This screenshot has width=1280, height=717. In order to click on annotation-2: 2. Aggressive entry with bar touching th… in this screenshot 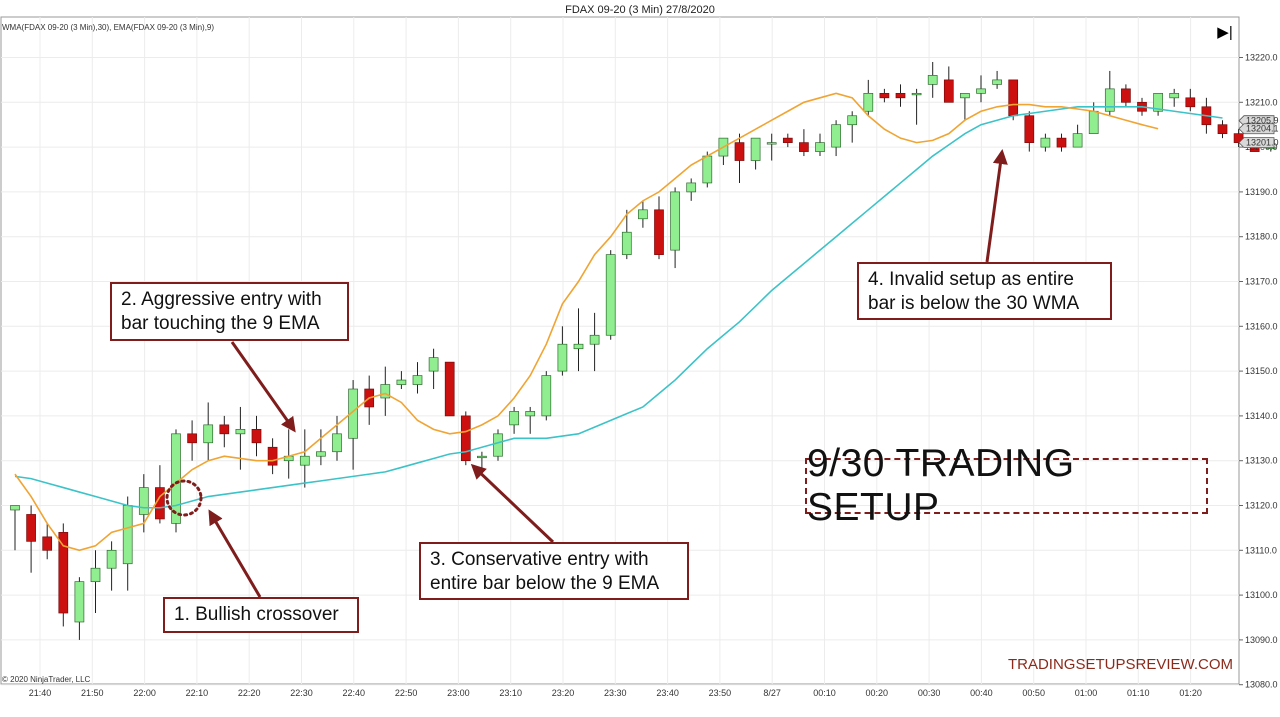, I will do `click(229, 311)`.